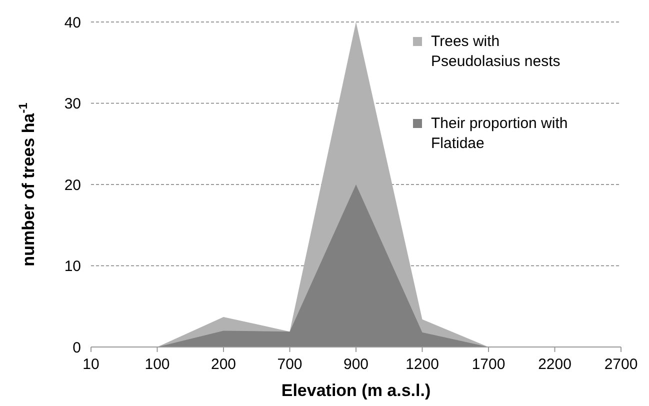  What do you see at coordinates (72, 23) in the screenshot?
I see `y-tick-label: 40` at bounding box center [72, 23].